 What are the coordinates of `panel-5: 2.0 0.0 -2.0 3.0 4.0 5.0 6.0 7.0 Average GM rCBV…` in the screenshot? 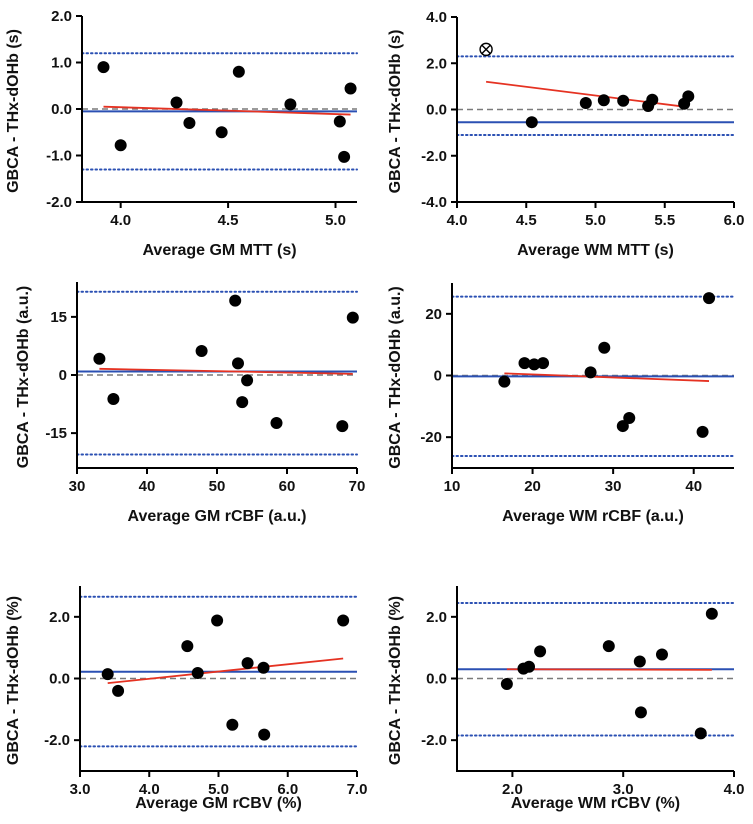 It's located at (186, 699).